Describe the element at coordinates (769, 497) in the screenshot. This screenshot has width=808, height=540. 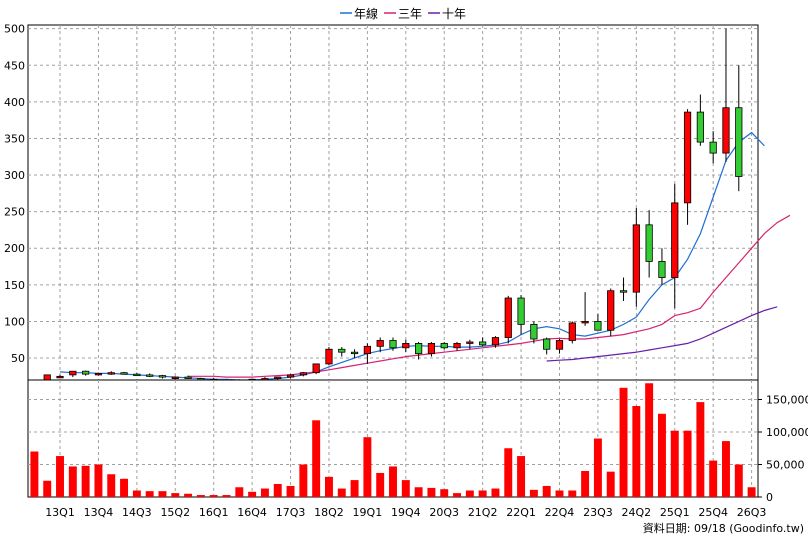
I see `volume-tick-label: 0` at that location.